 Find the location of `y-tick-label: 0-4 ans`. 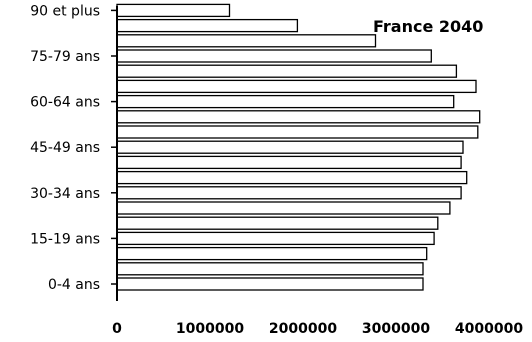

y-tick-label: 0-4 ans is located at coordinates (74, 285).